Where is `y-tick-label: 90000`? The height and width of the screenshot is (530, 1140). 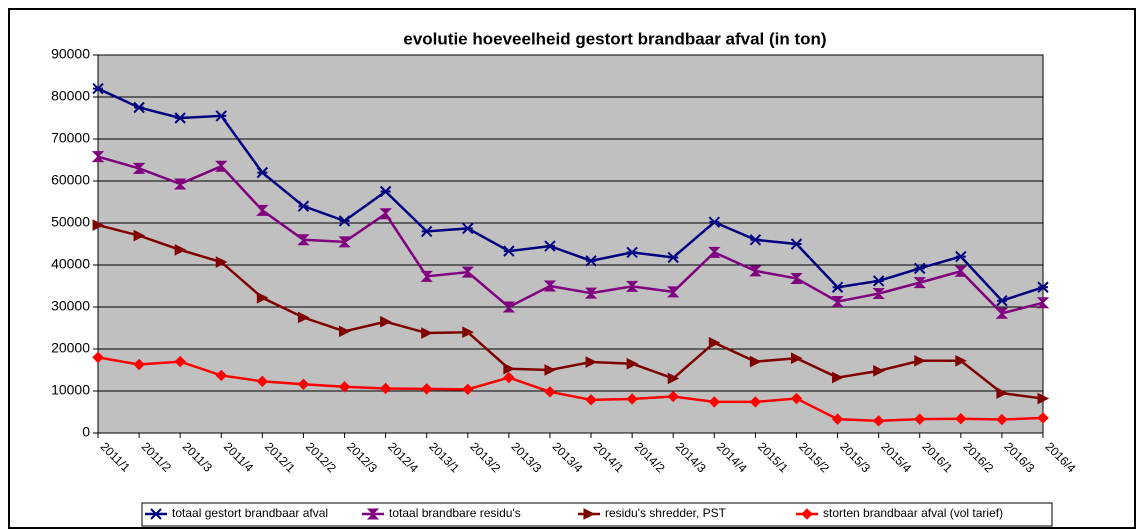
y-tick-label: 90000 is located at coordinates (70, 54).